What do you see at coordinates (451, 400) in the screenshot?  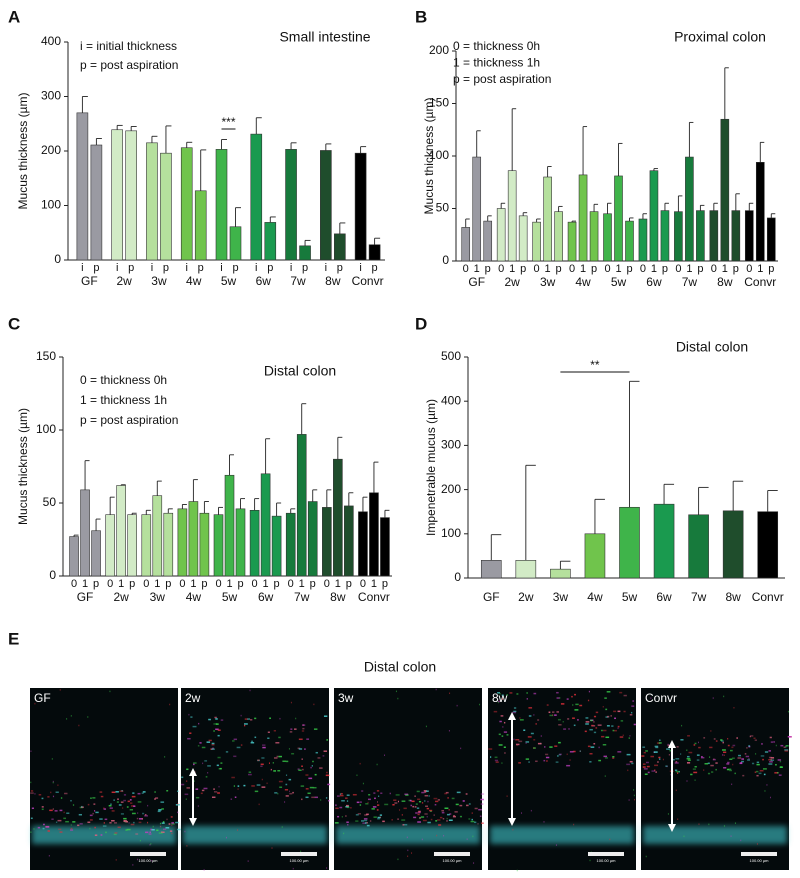 I see `y-tick-label: 400` at bounding box center [451, 400].